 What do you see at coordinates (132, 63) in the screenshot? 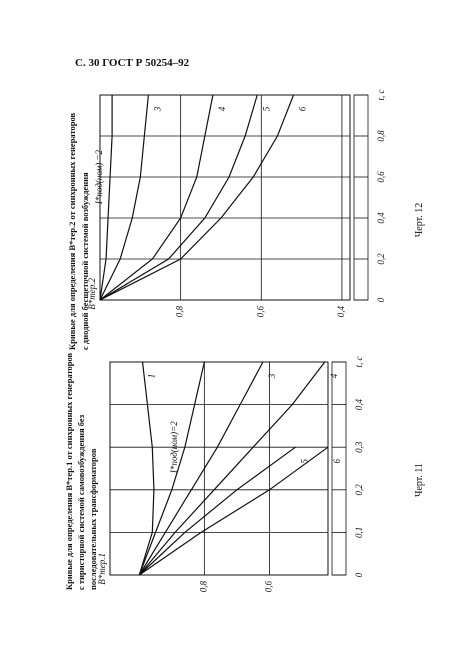
I see `page-header: С. 30 ГОСТ Р 50254–92` at bounding box center [132, 63].